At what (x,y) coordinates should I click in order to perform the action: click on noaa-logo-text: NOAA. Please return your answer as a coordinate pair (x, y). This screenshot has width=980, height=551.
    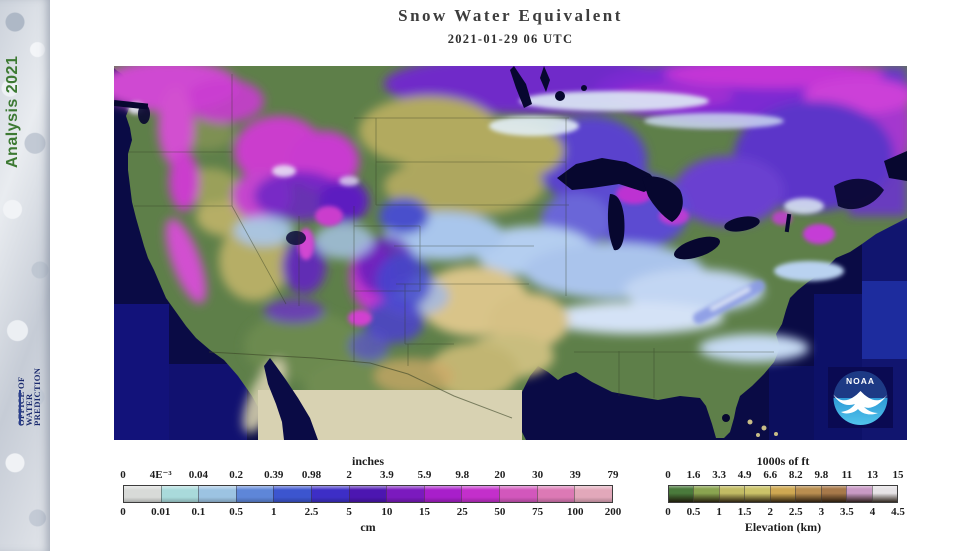
    Looking at the image, I should click on (860, 381).